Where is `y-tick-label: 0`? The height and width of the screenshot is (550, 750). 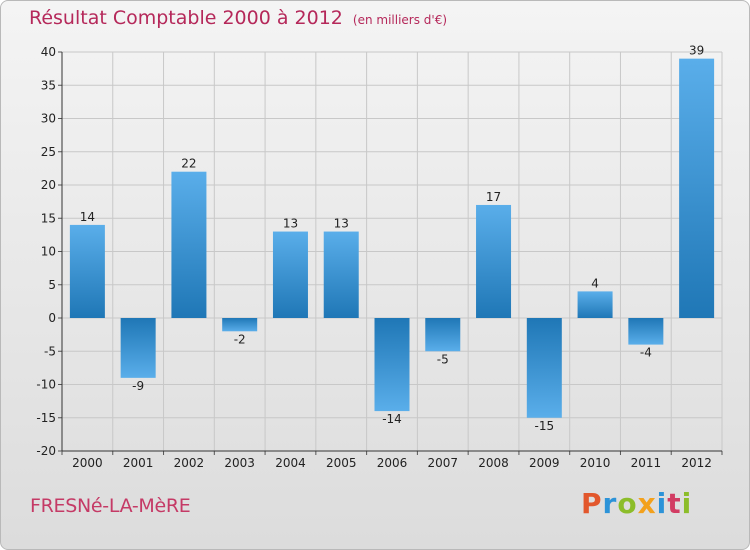
y-tick-label: 0 is located at coordinates (52, 318).